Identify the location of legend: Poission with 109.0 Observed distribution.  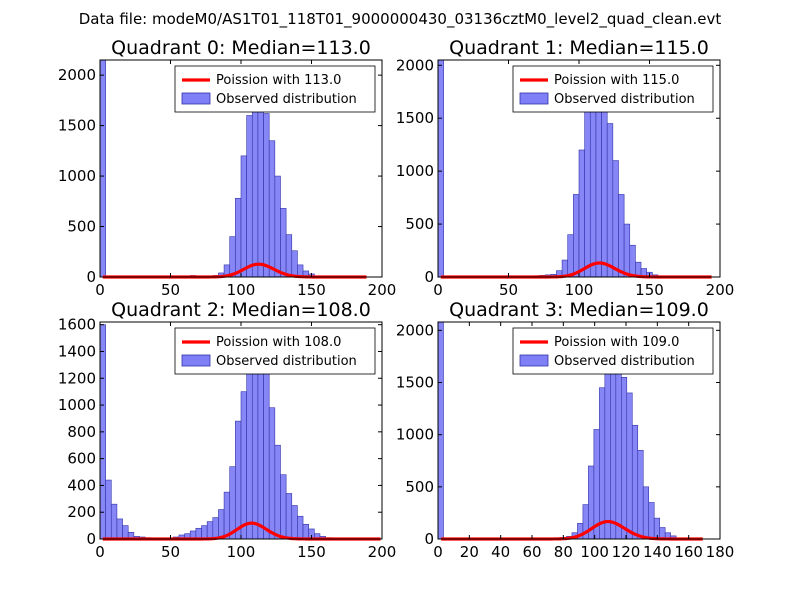
(613, 351).